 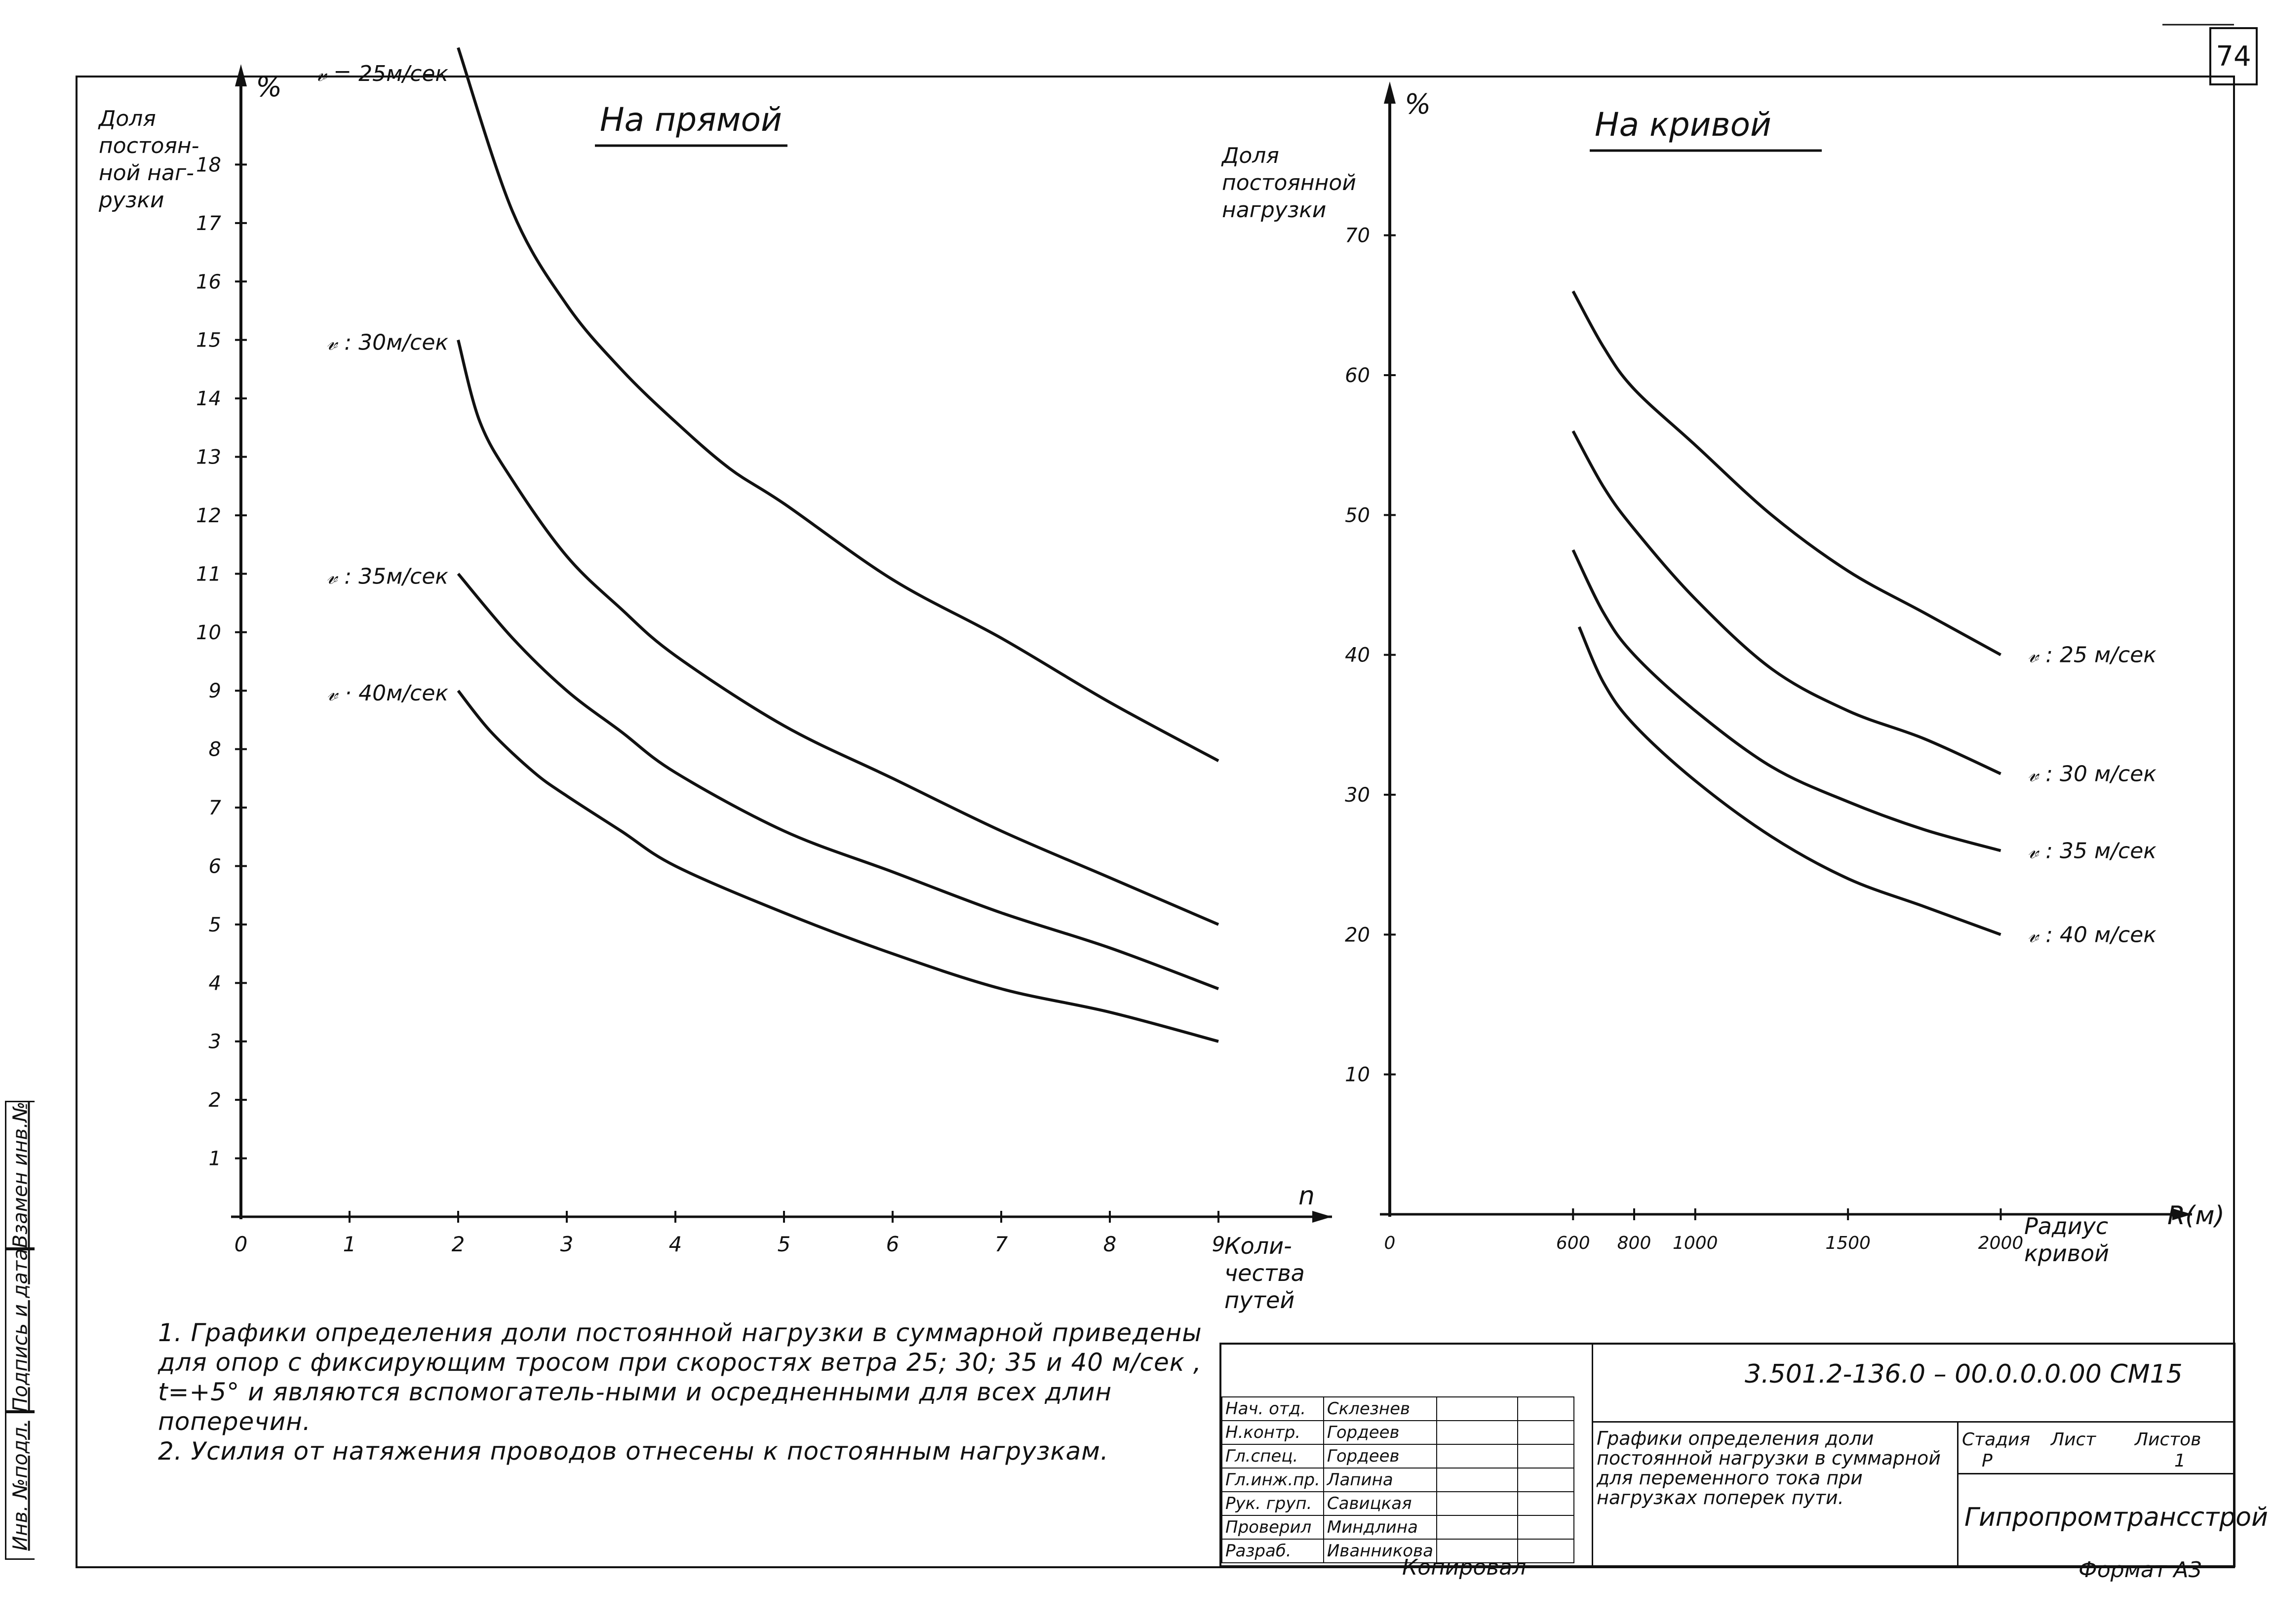 I want to click on x-tick-label: 1500, so click(x=1848, y=1243).